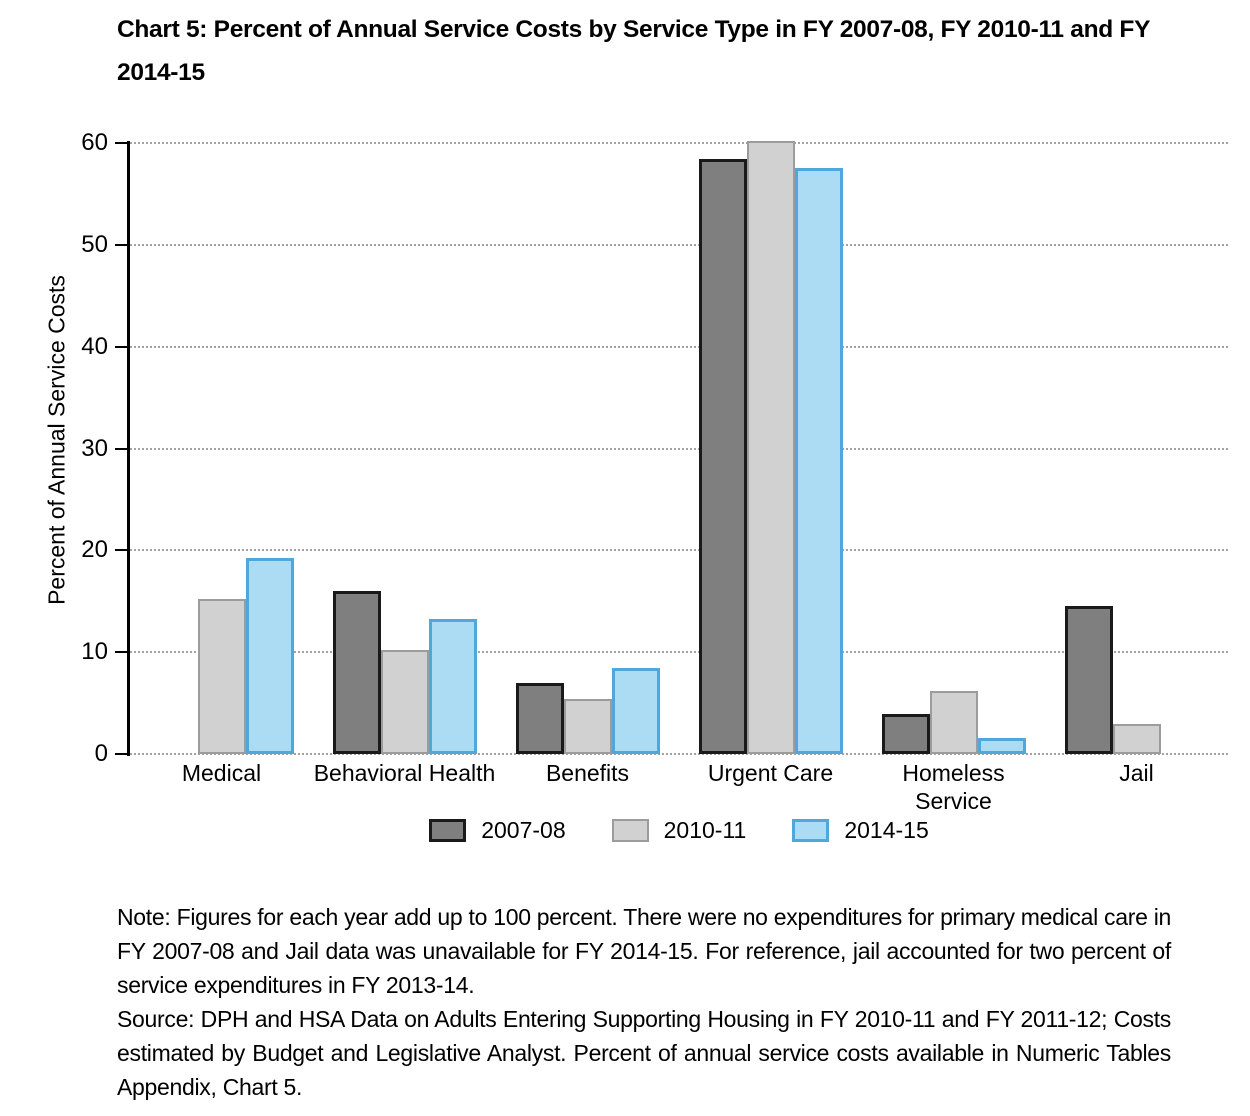 This screenshot has height=1116, width=1250. I want to click on legend-item-2010-11: 2010-11, so click(679, 830).